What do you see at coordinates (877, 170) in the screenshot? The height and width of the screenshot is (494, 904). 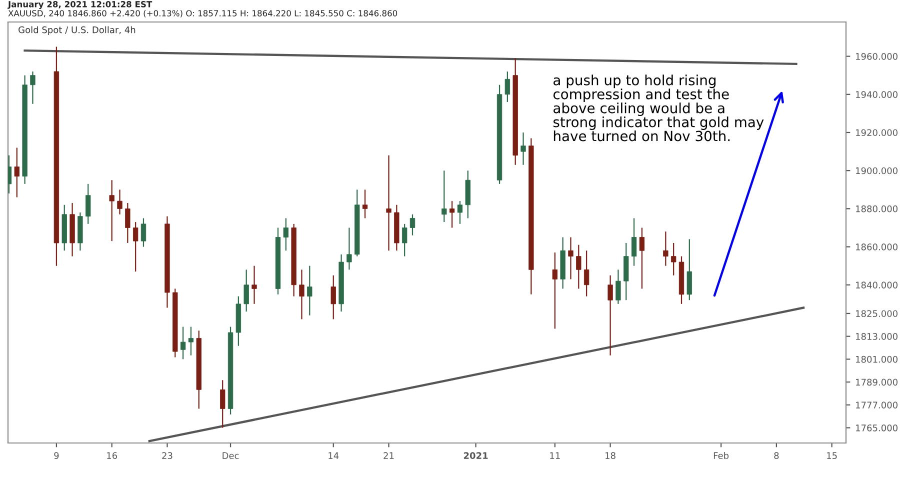 I see `y-tick-label: 1900.000` at bounding box center [877, 170].